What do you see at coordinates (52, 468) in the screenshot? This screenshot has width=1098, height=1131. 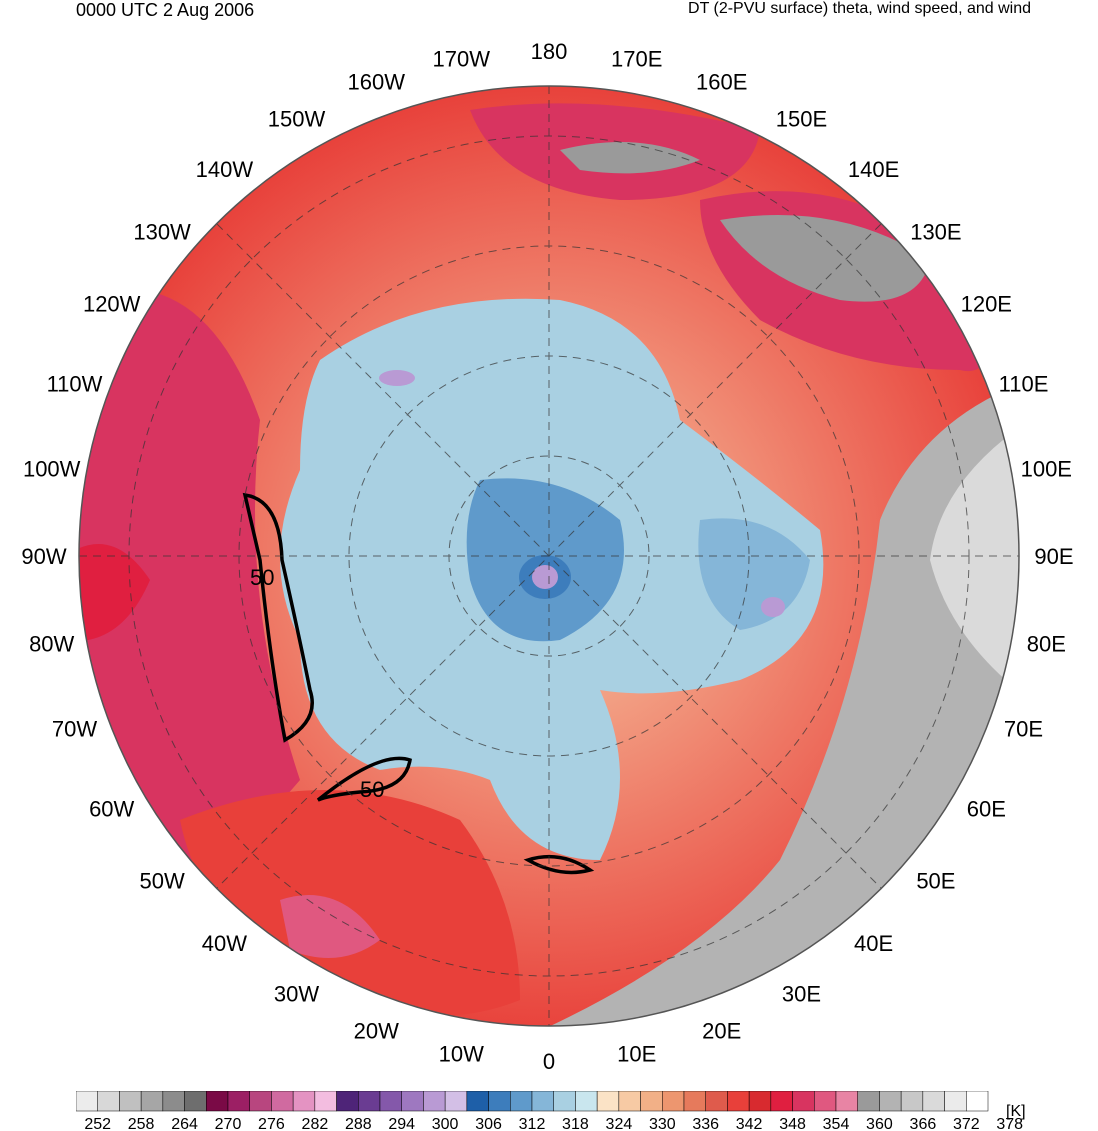 I see `longitude-label: 100W` at bounding box center [52, 468].